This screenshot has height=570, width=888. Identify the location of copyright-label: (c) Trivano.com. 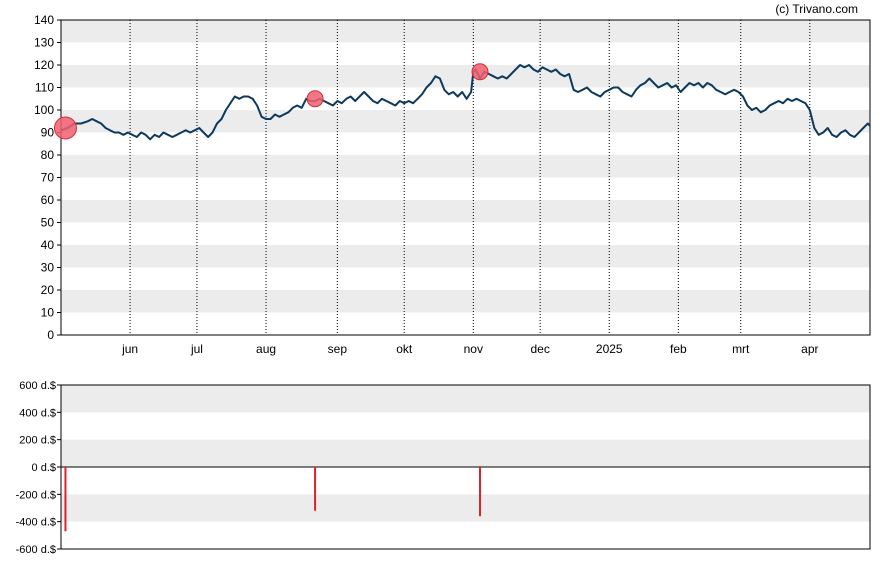
(816, 9).